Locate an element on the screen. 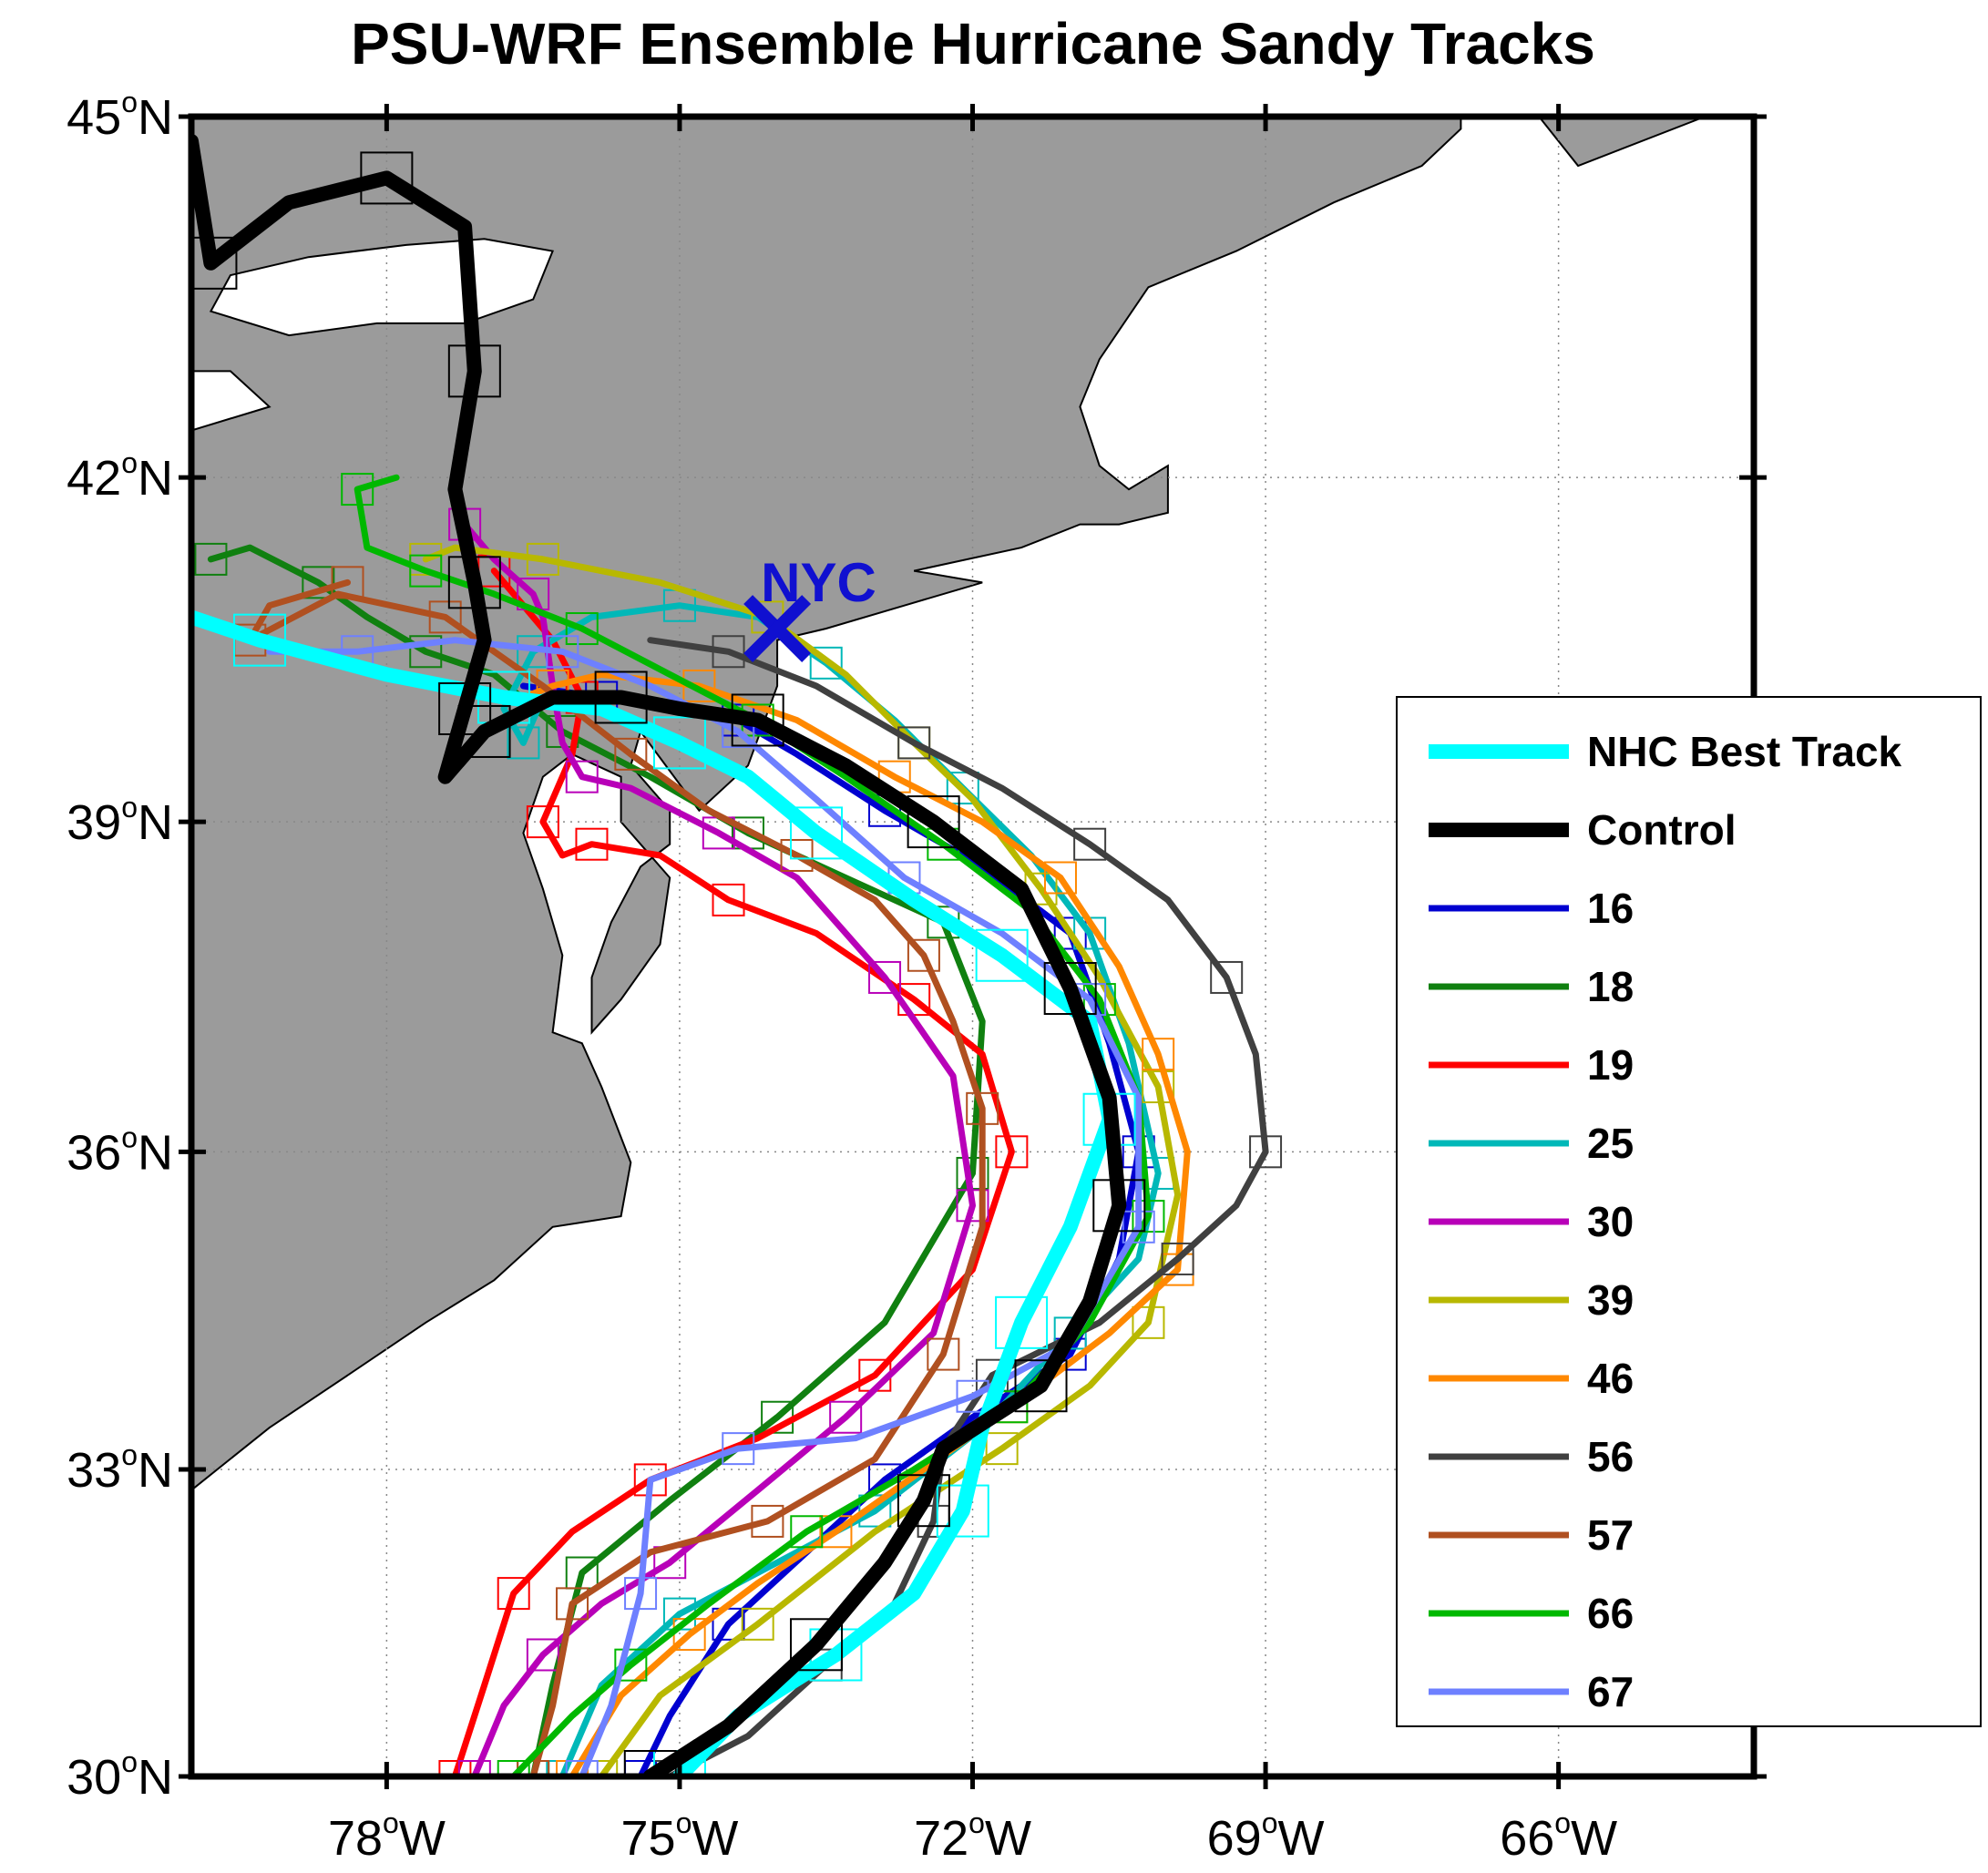 The height and width of the screenshot is (1873, 1988). lon-tick-label-66W: 66oW is located at coordinates (1558, 1836).